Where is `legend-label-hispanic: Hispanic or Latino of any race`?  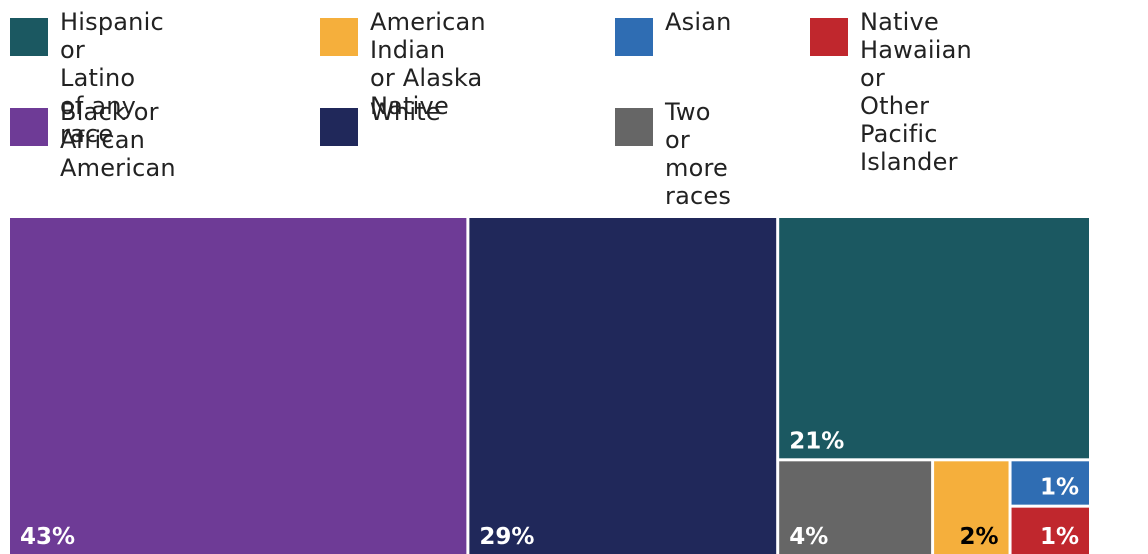
legend-label-hispanic: Hispanic or Latino of any race is located at coordinates (112, 78).